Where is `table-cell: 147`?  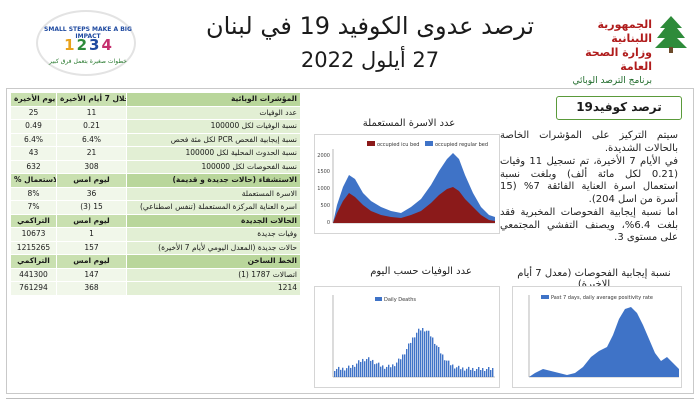 table-cell: 147 is located at coordinates (91, 274).